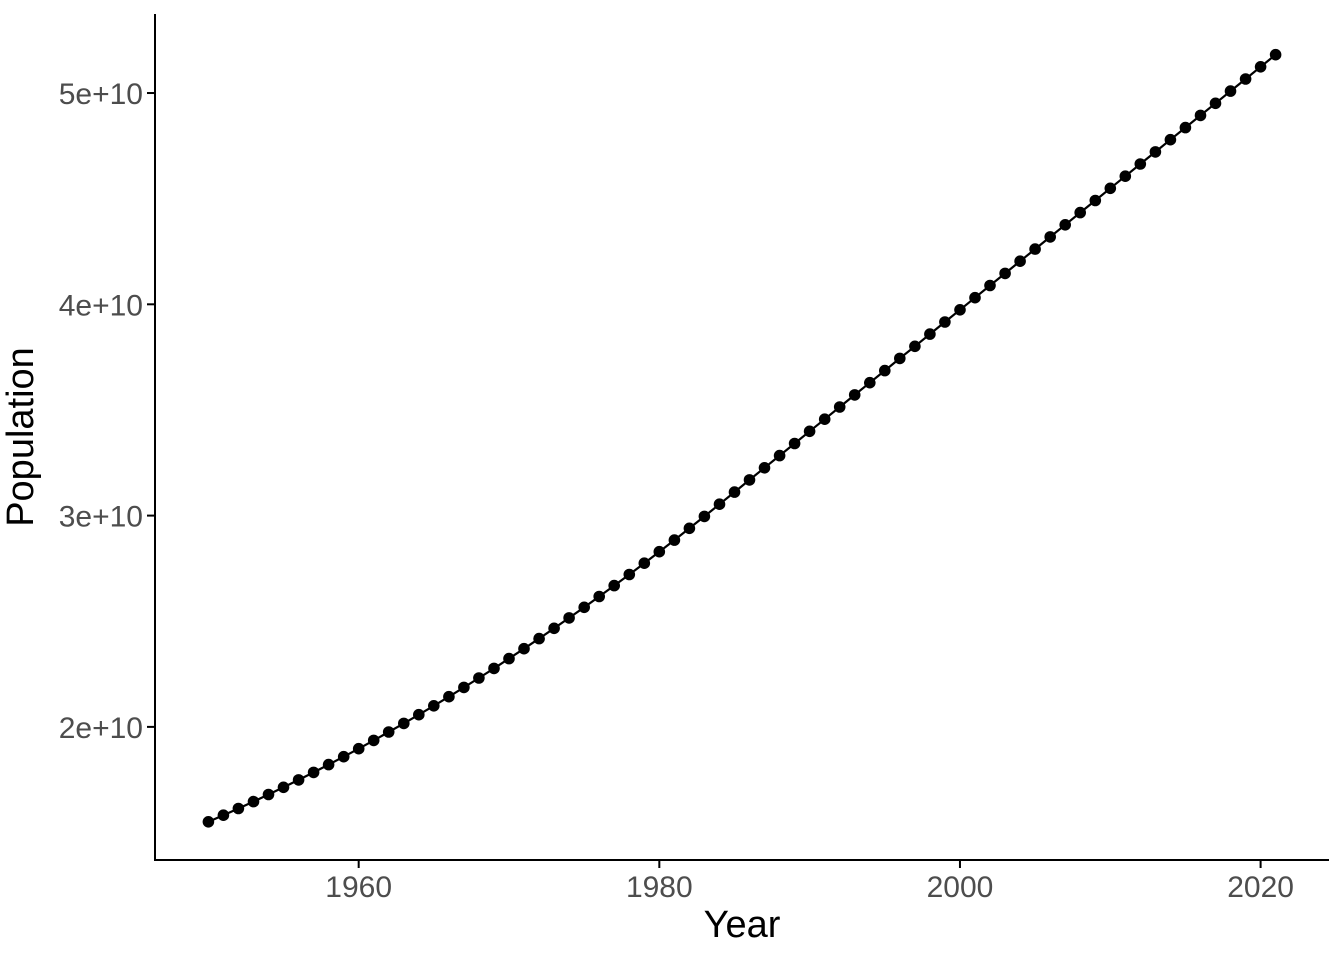 This screenshot has height=960, width=1344. I want to click on y-tick-label: 4e+10, so click(101, 305).